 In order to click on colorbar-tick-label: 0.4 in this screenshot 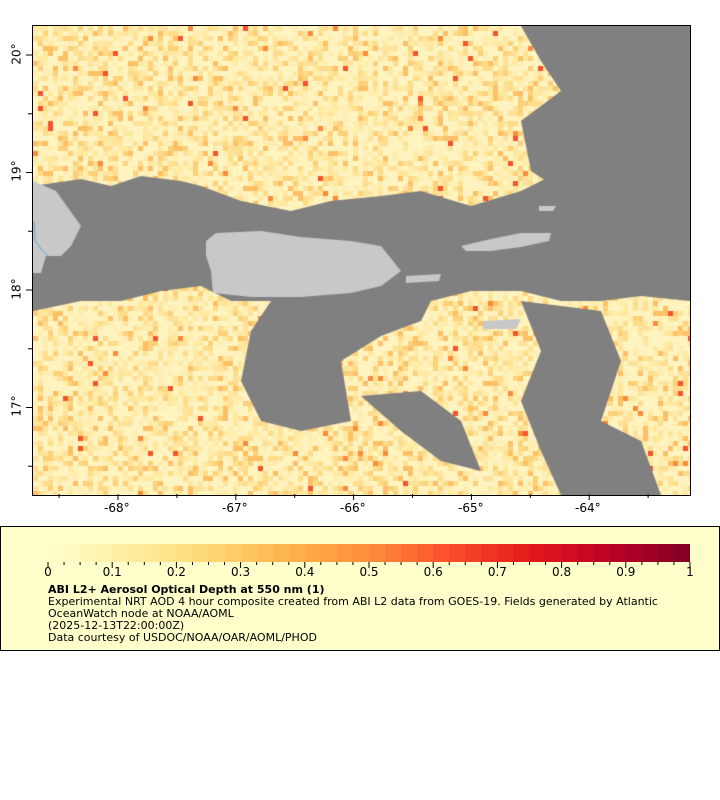, I will do `click(305, 572)`.